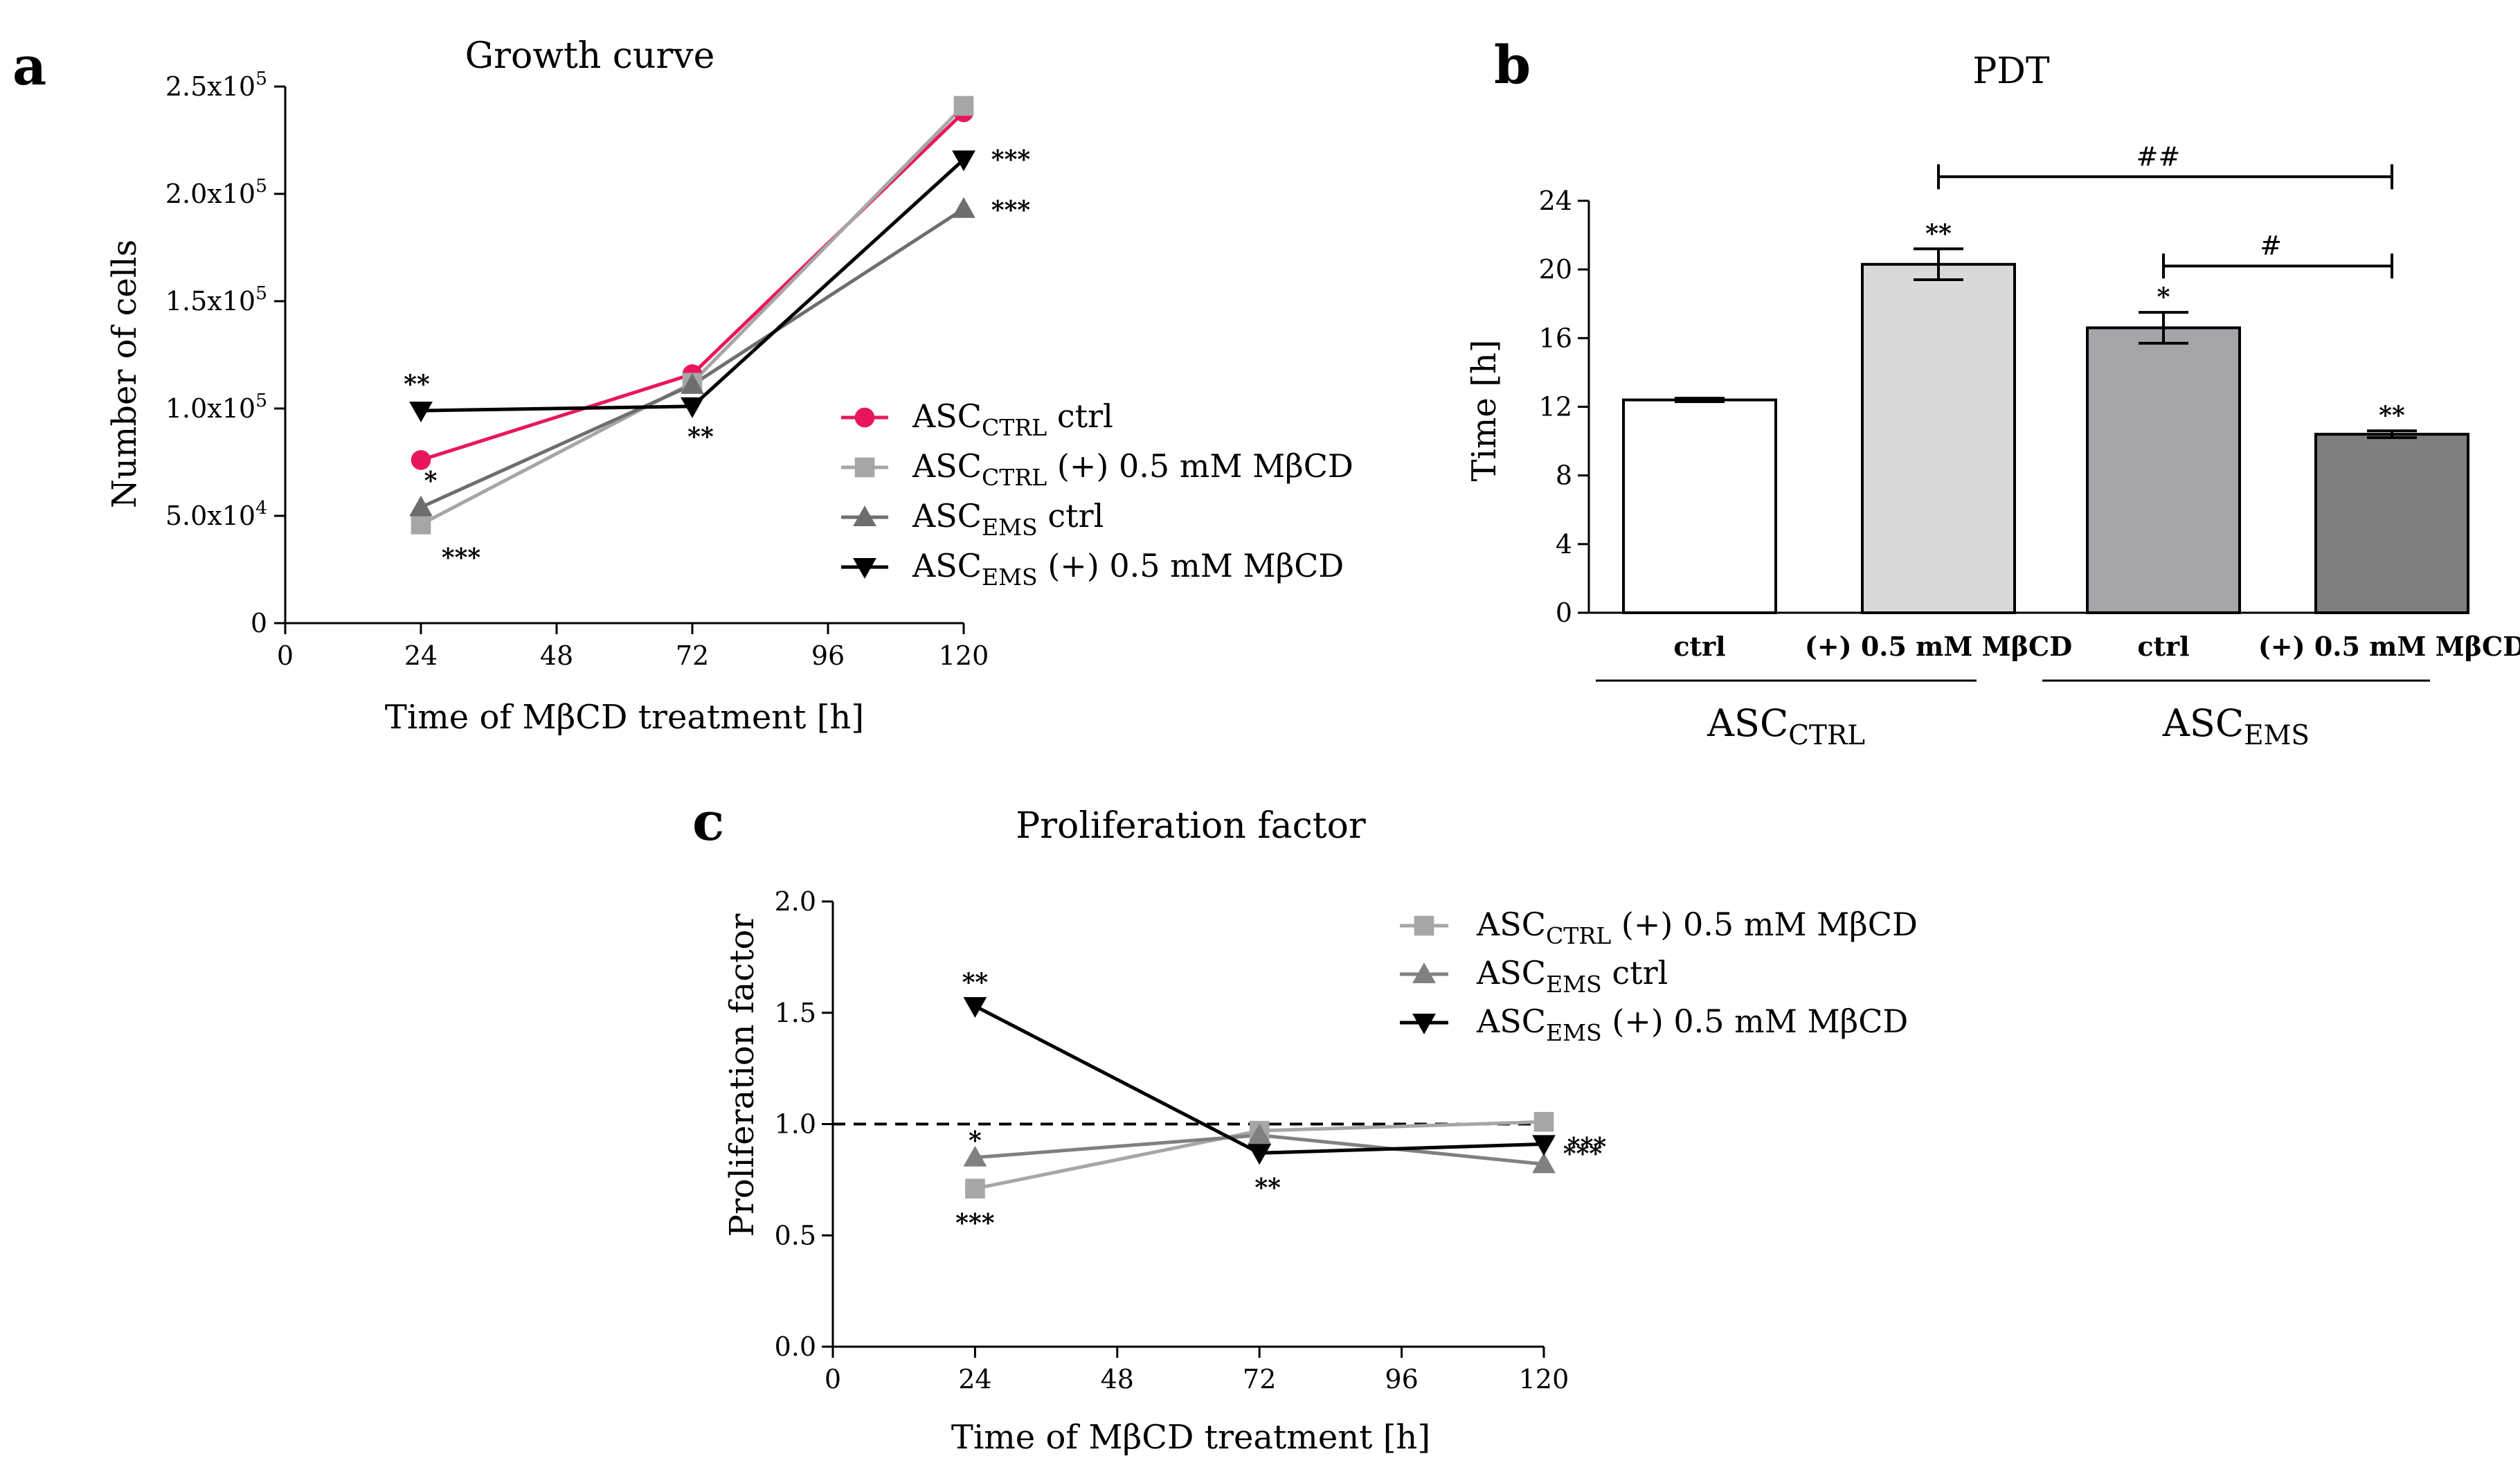  What do you see at coordinates (795, 1013) in the screenshot?
I see `panel-c-ytick-label: 1.5` at bounding box center [795, 1013].